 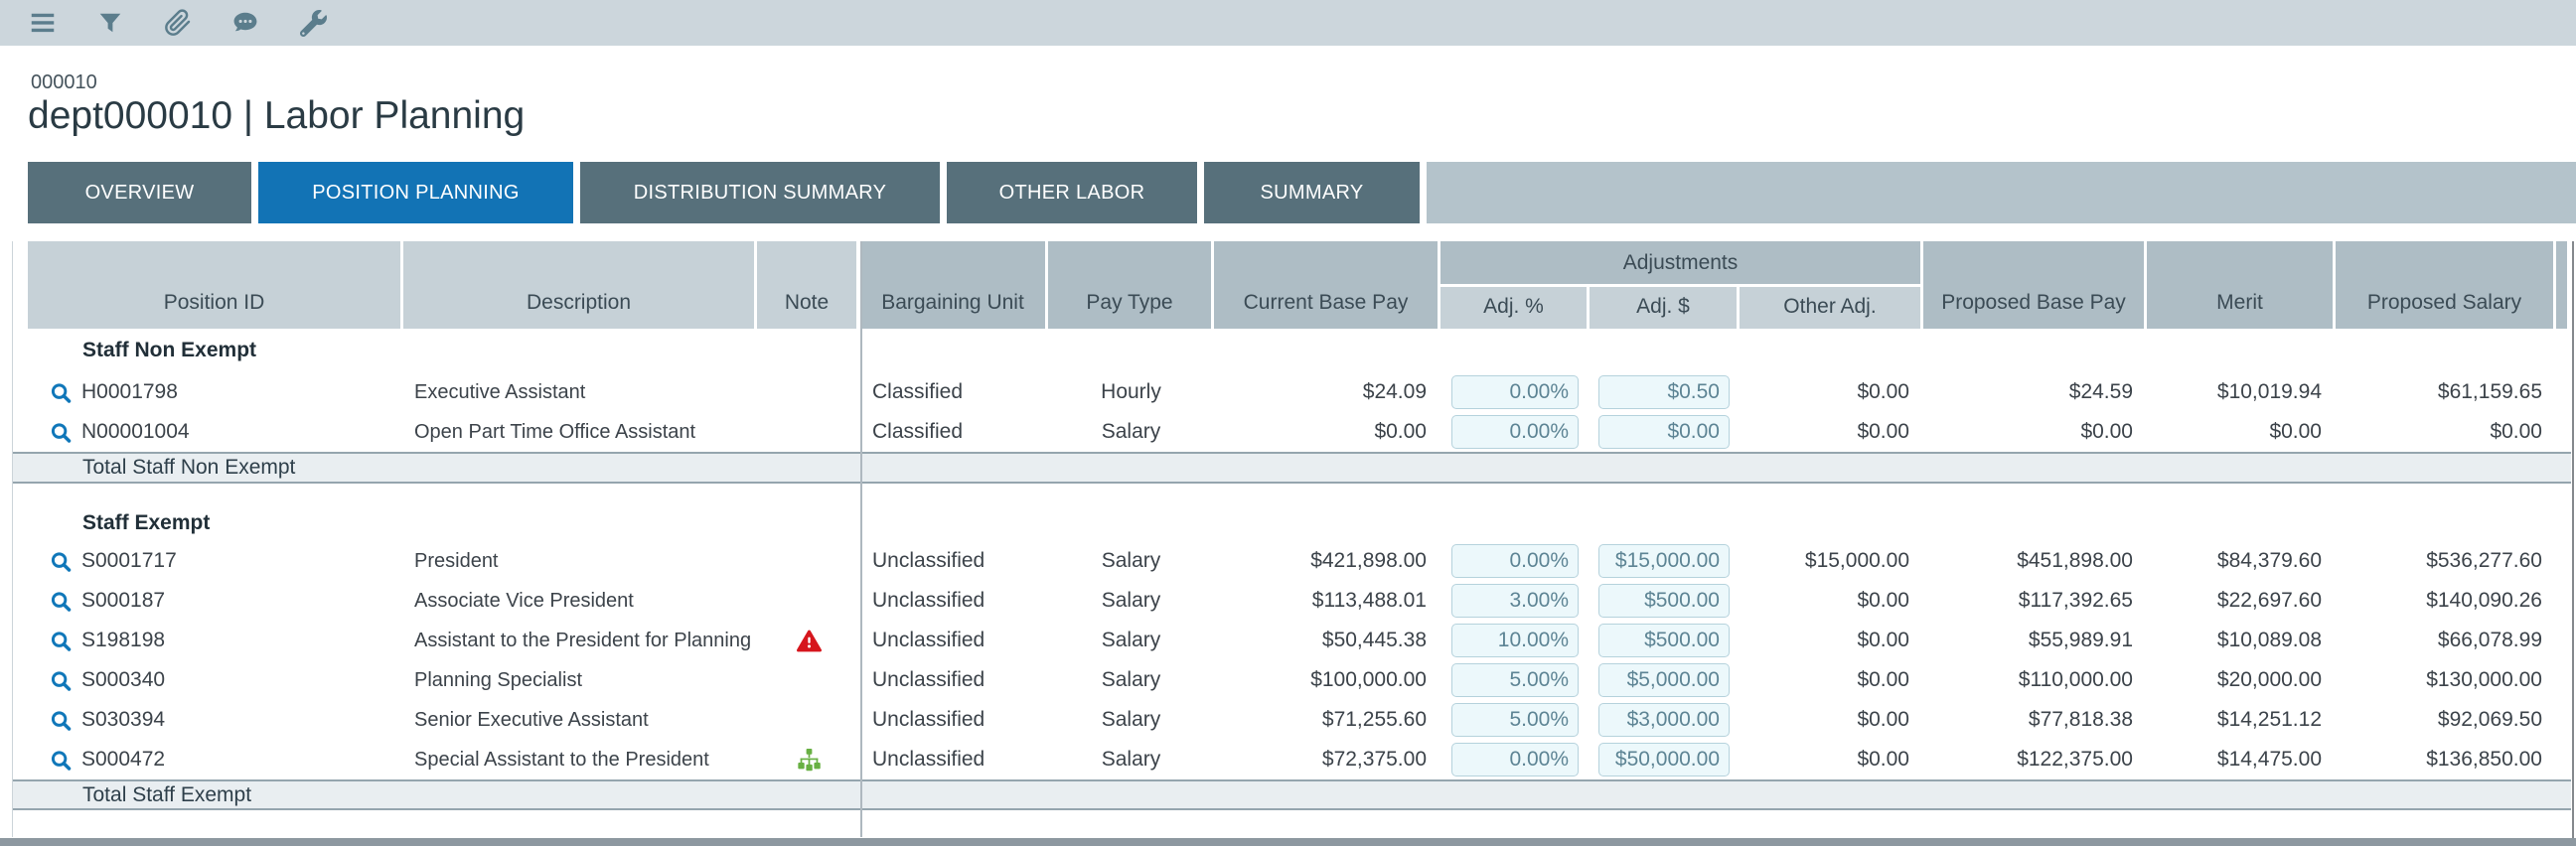 I want to click on col-header-description: Description, so click(x=580, y=285).